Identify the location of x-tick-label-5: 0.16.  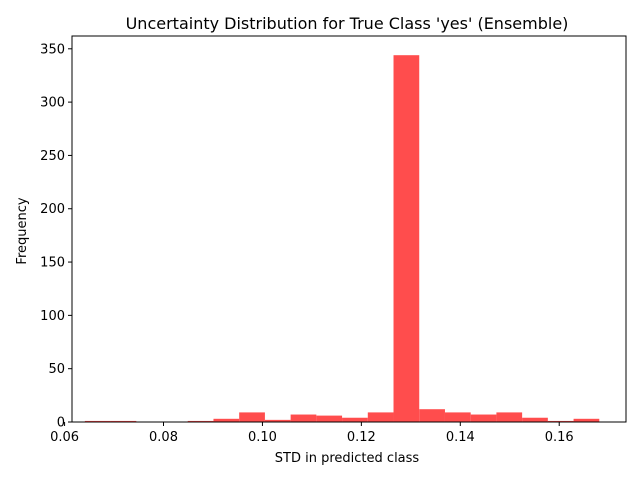
(559, 437).